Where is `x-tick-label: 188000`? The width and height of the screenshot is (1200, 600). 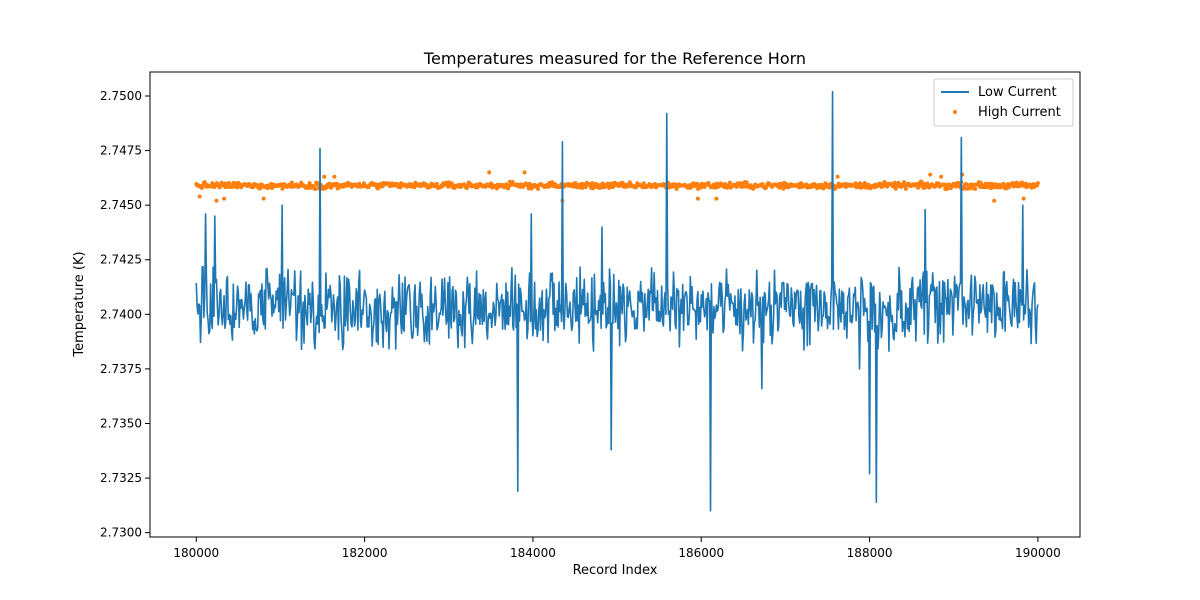
x-tick-label: 188000 is located at coordinates (870, 553).